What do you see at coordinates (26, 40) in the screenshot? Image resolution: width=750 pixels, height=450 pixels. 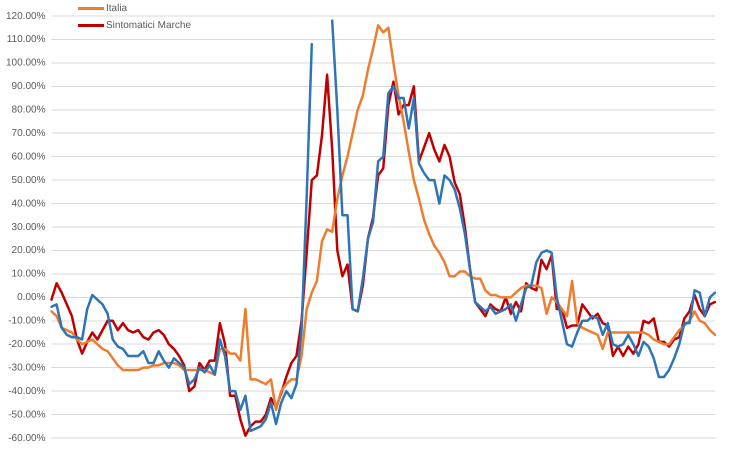 I see `y-tick-label: 110.00%` at bounding box center [26, 40].